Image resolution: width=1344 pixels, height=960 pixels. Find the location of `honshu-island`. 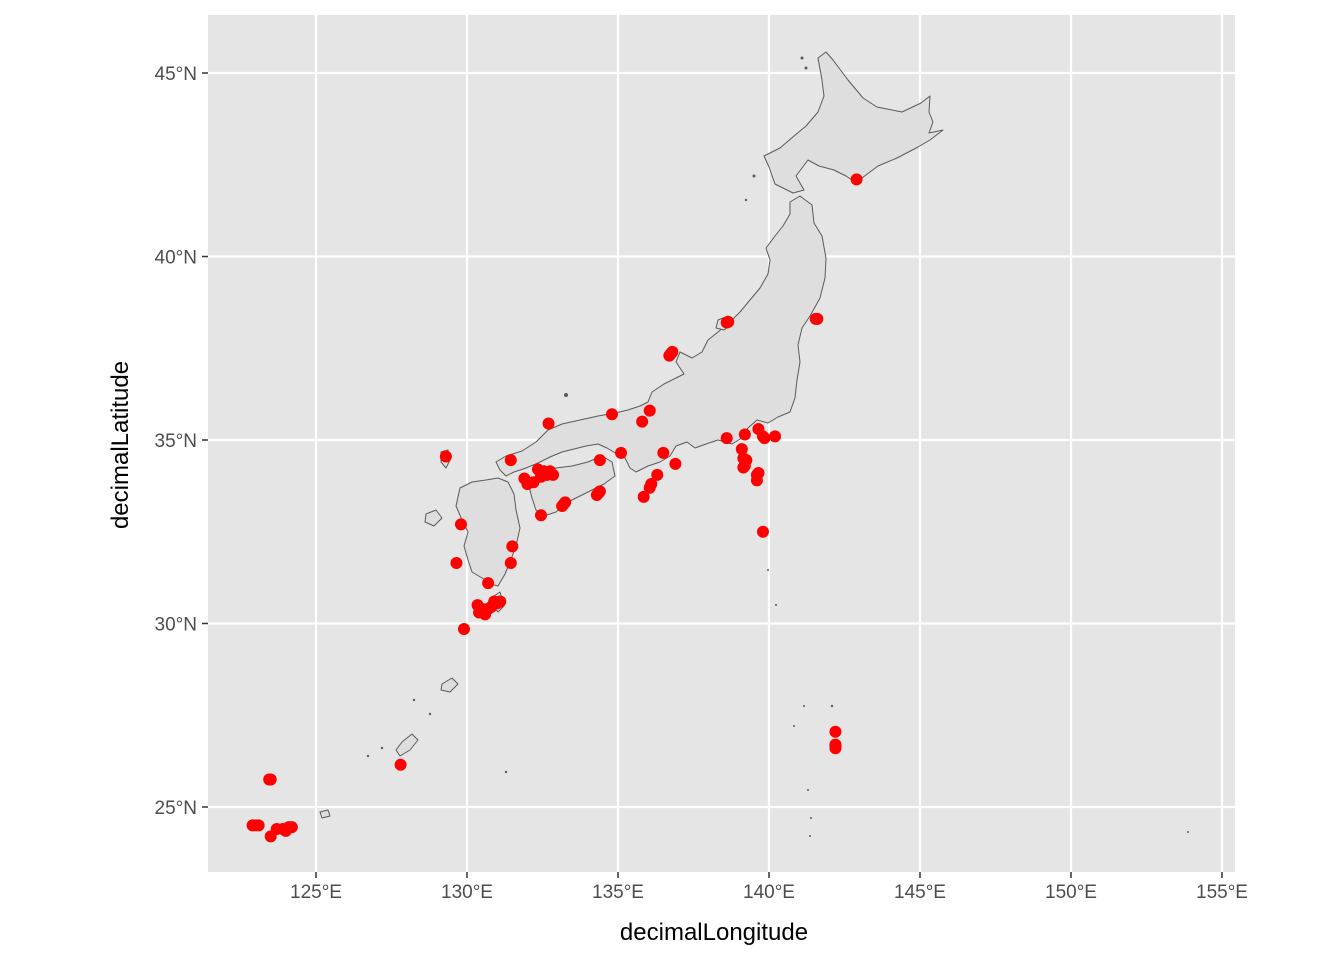

honshu-island is located at coordinates (661, 336).